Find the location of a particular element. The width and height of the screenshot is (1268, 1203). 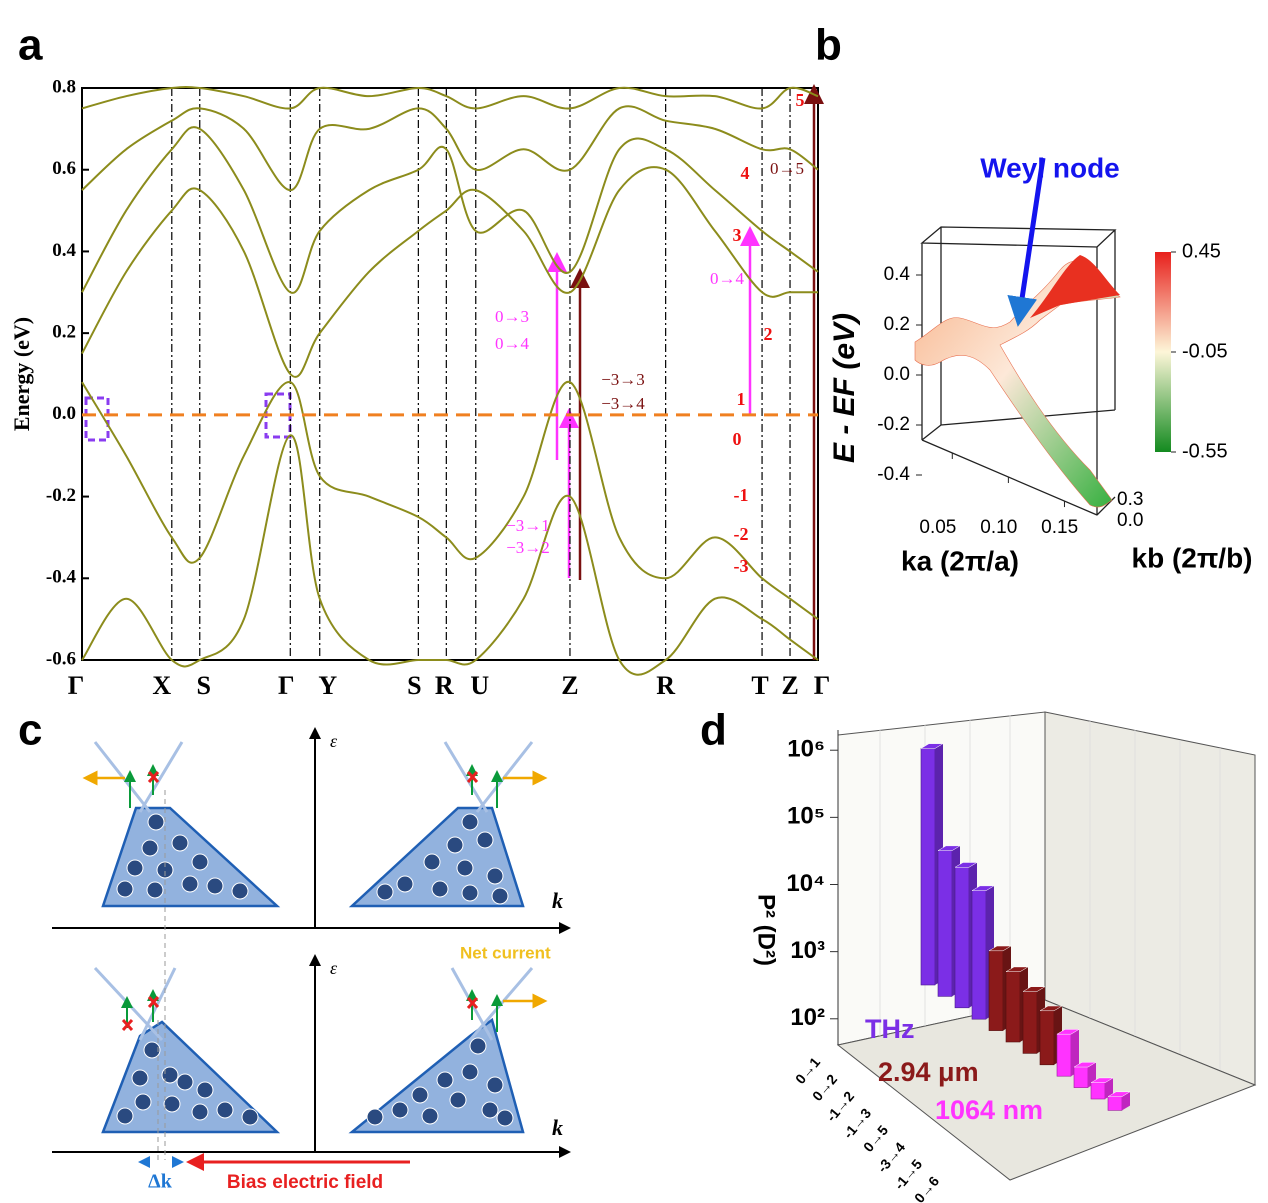

x-tick-label: Y is located at coordinates (327, 685).